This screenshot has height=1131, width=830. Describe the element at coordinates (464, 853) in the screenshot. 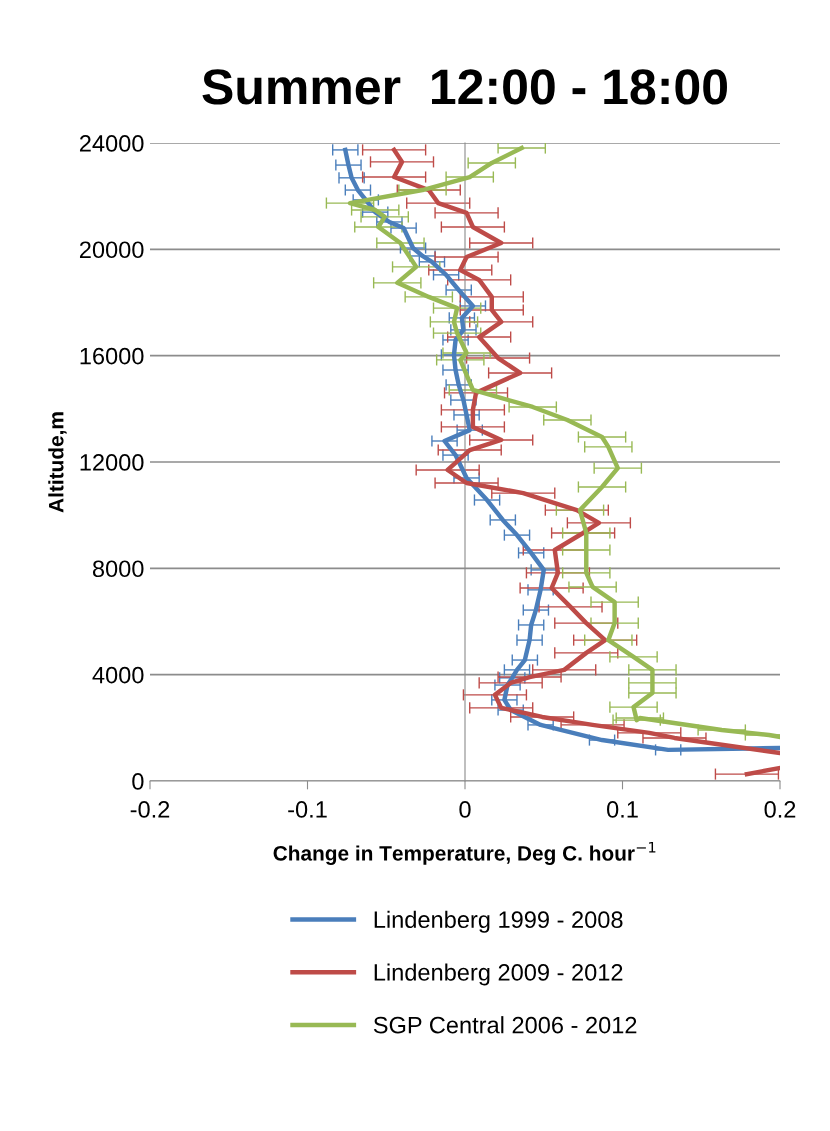

I see `x-axis-title: Change in Temperature, Deg C. hour$^{−1}$` at that location.